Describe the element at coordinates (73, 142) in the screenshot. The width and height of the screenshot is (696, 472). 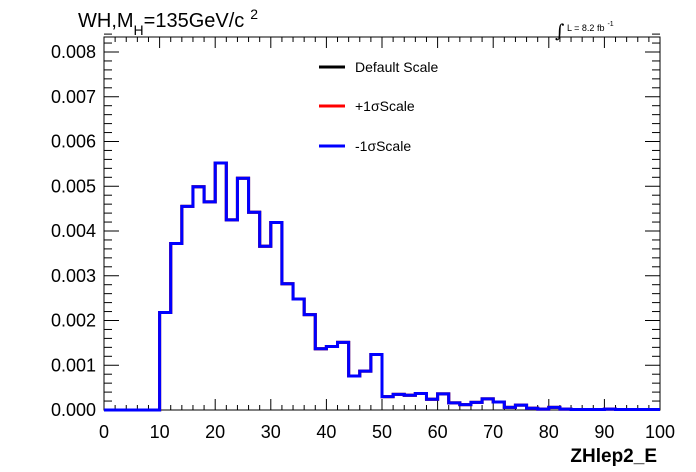
I see `y-tick-label: 0.006` at that location.